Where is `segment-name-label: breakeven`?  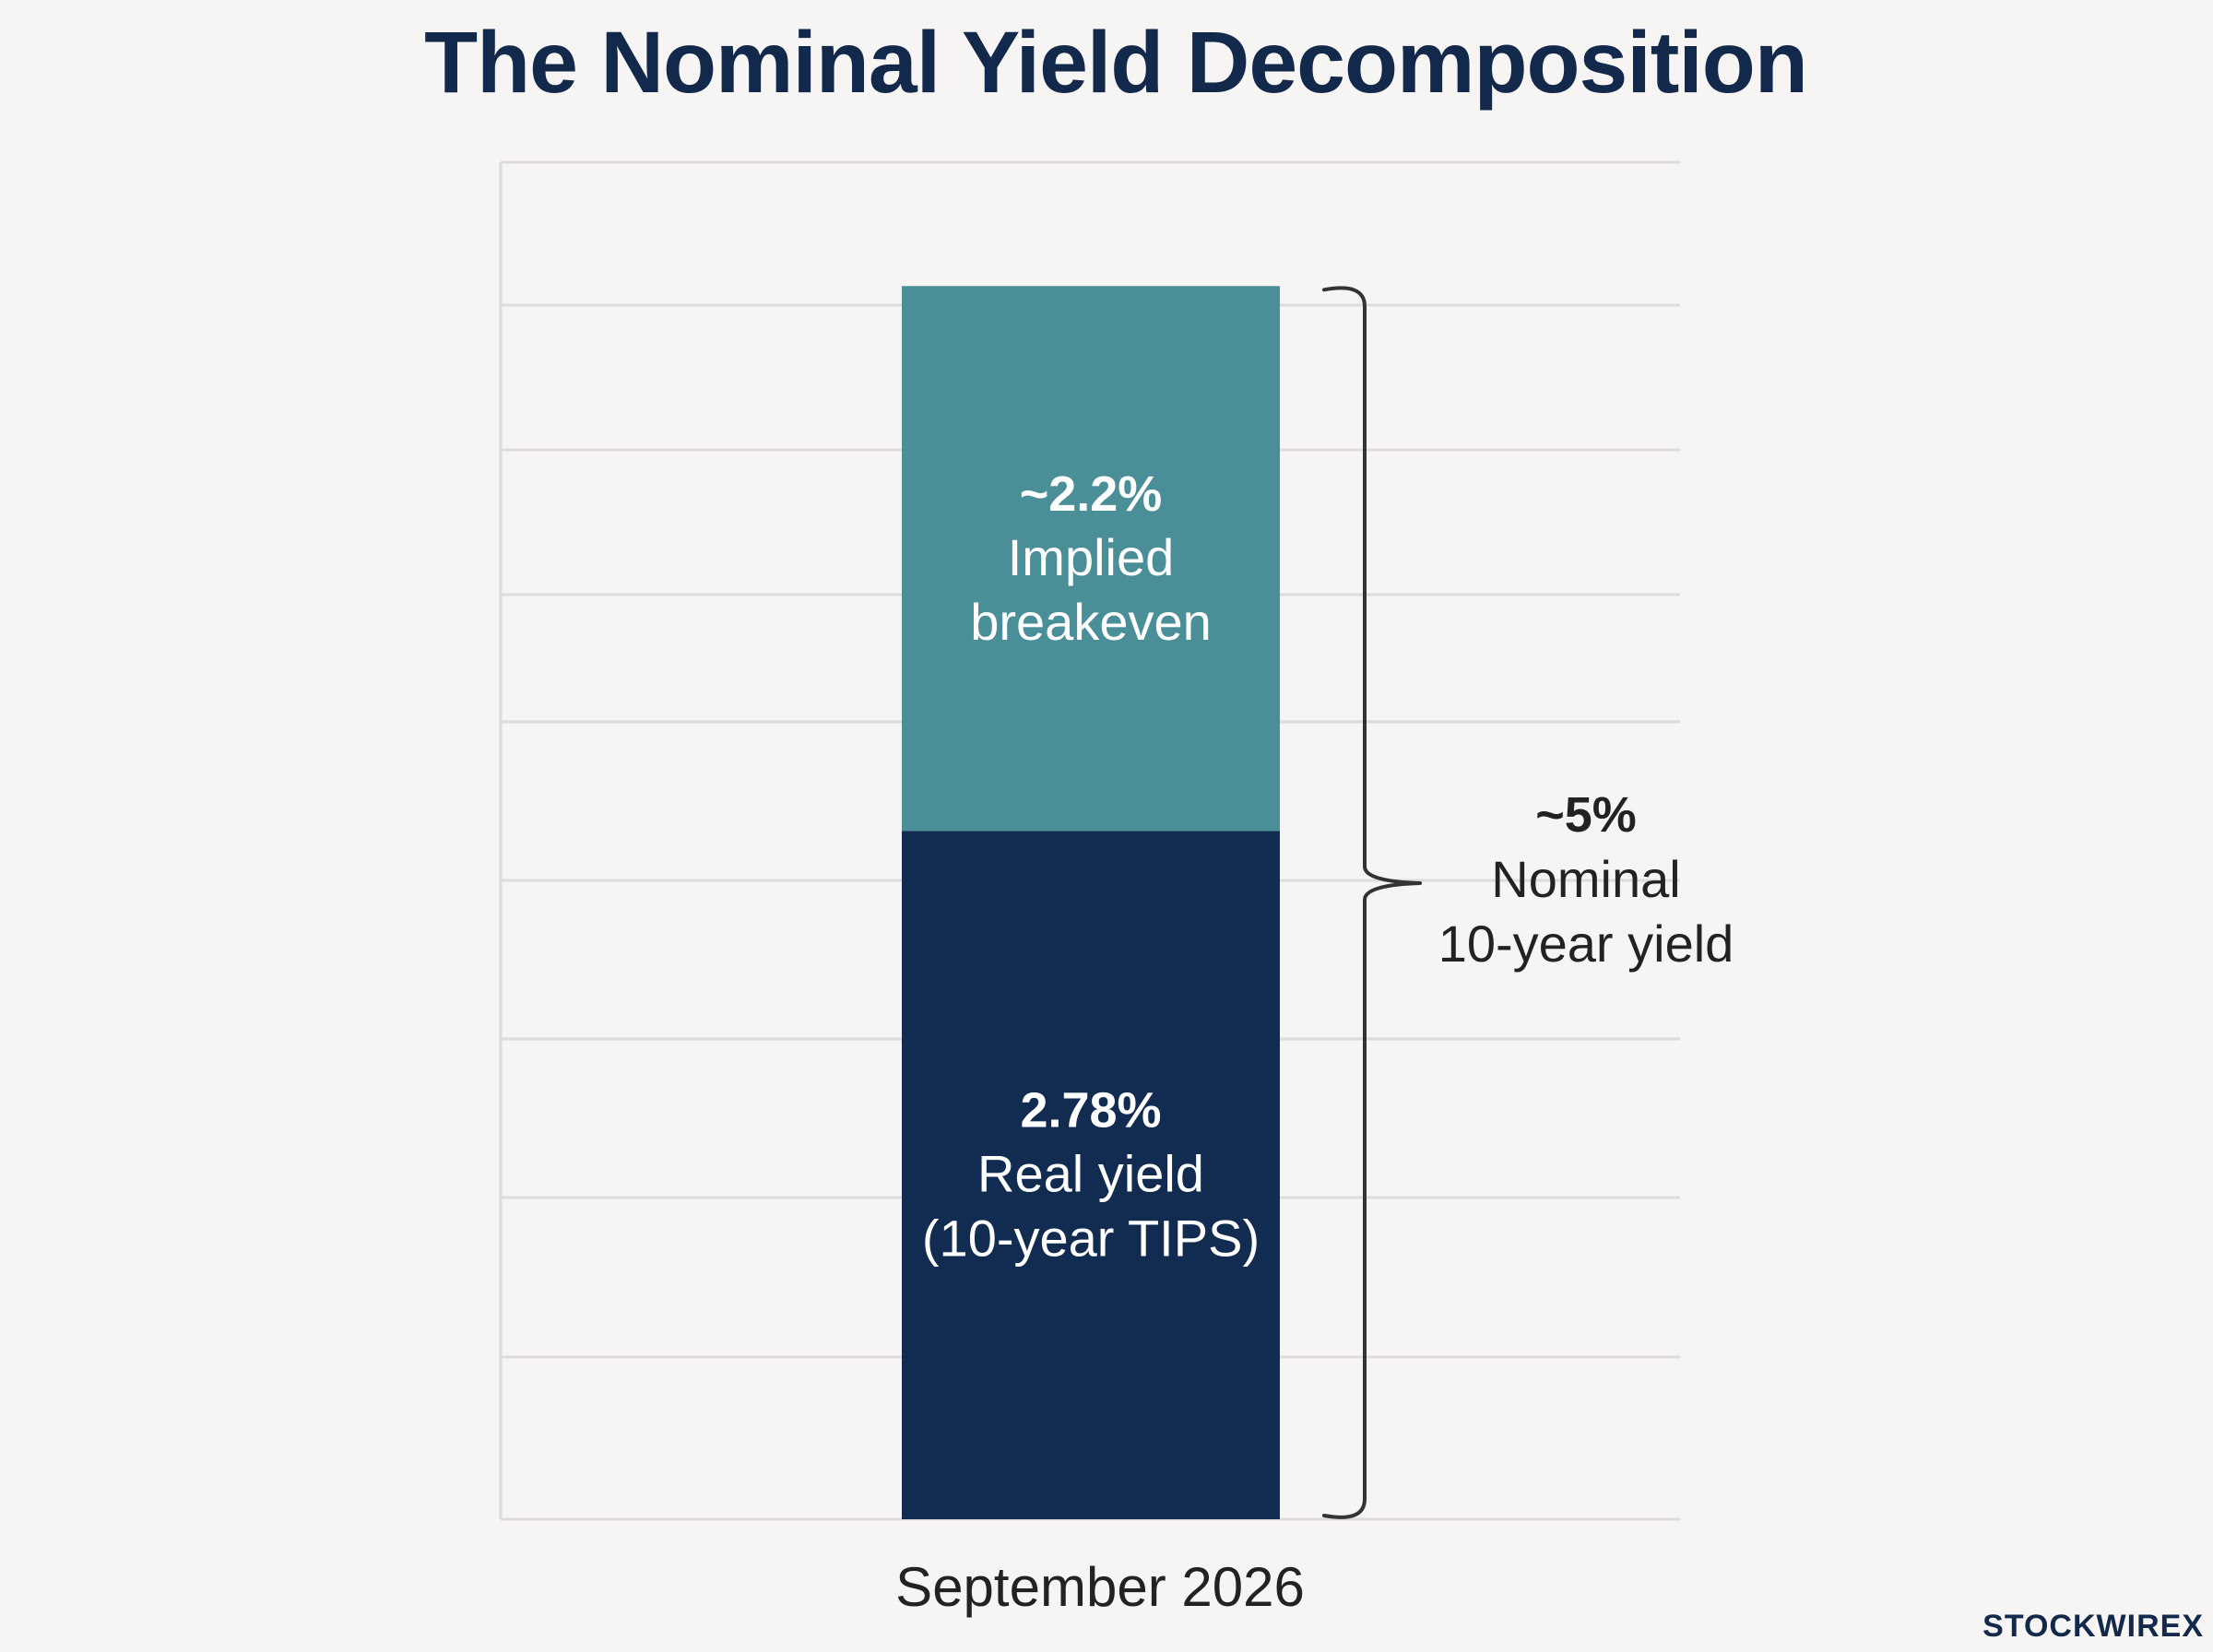 segment-name-label: breakeven is located at coordinates (1091, 622).